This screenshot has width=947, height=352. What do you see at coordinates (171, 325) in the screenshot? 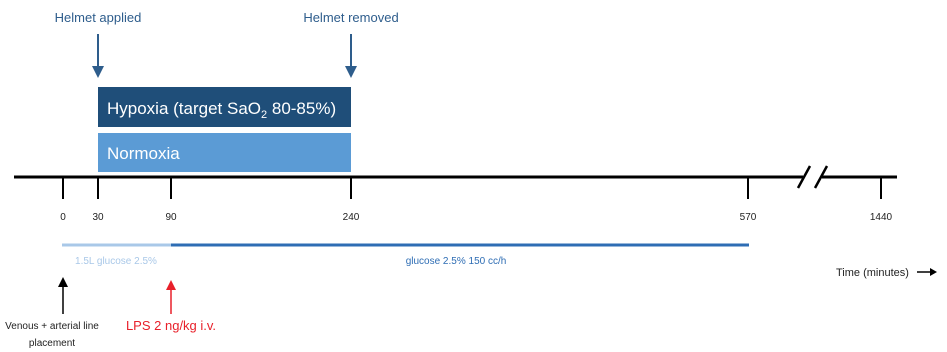
I see `lps-label: LPS 2 ng/kg i.v.` at bounding box center [171, 325].